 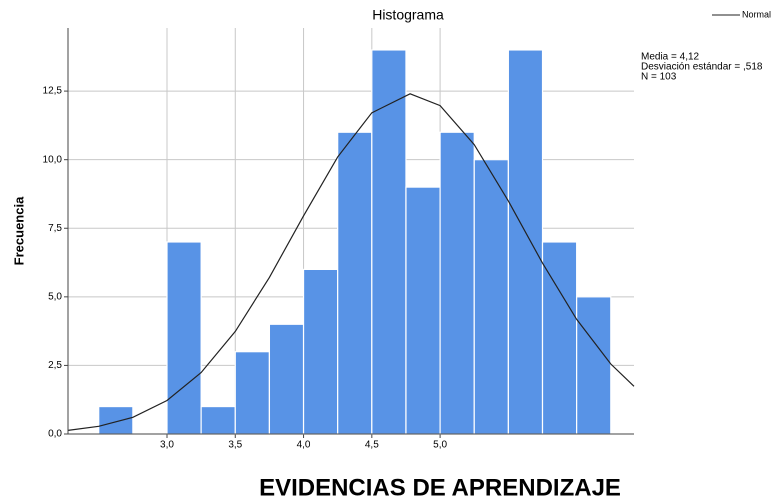 What do you see at coordinates (53, 91) in the screenshot?
I see `y-tick-label: 12,5` at bounding box center [53, 91].